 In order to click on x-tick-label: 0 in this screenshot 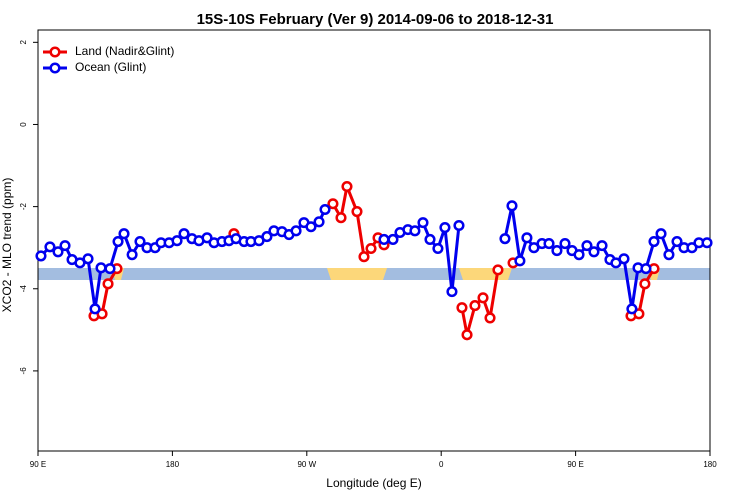, I will do `click(441, 464)`.